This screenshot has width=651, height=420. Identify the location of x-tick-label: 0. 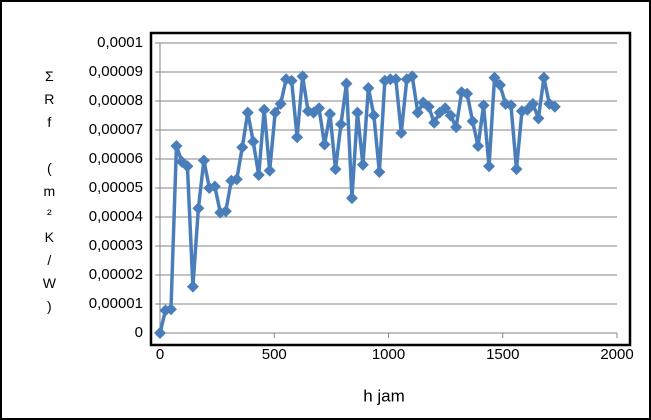
(160, 354).